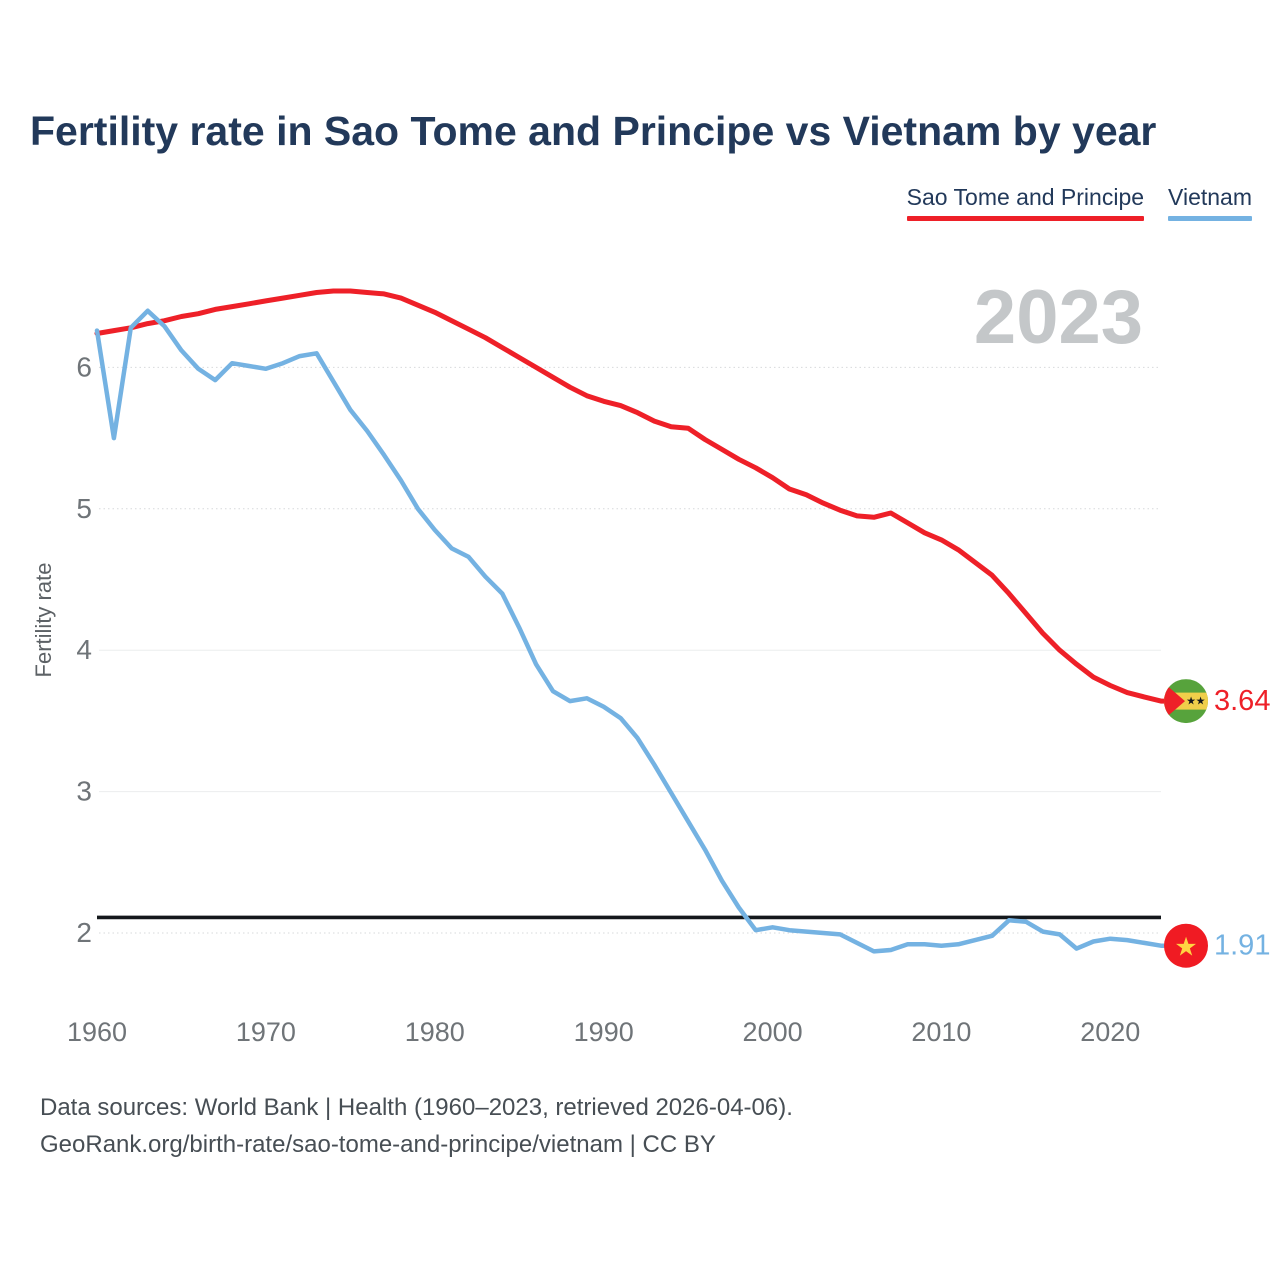 The image size is (1280, 1280). Describe the element at coordinates (1210, 197) in the screenshot. I see `legend-label: Vietnam` at that location.